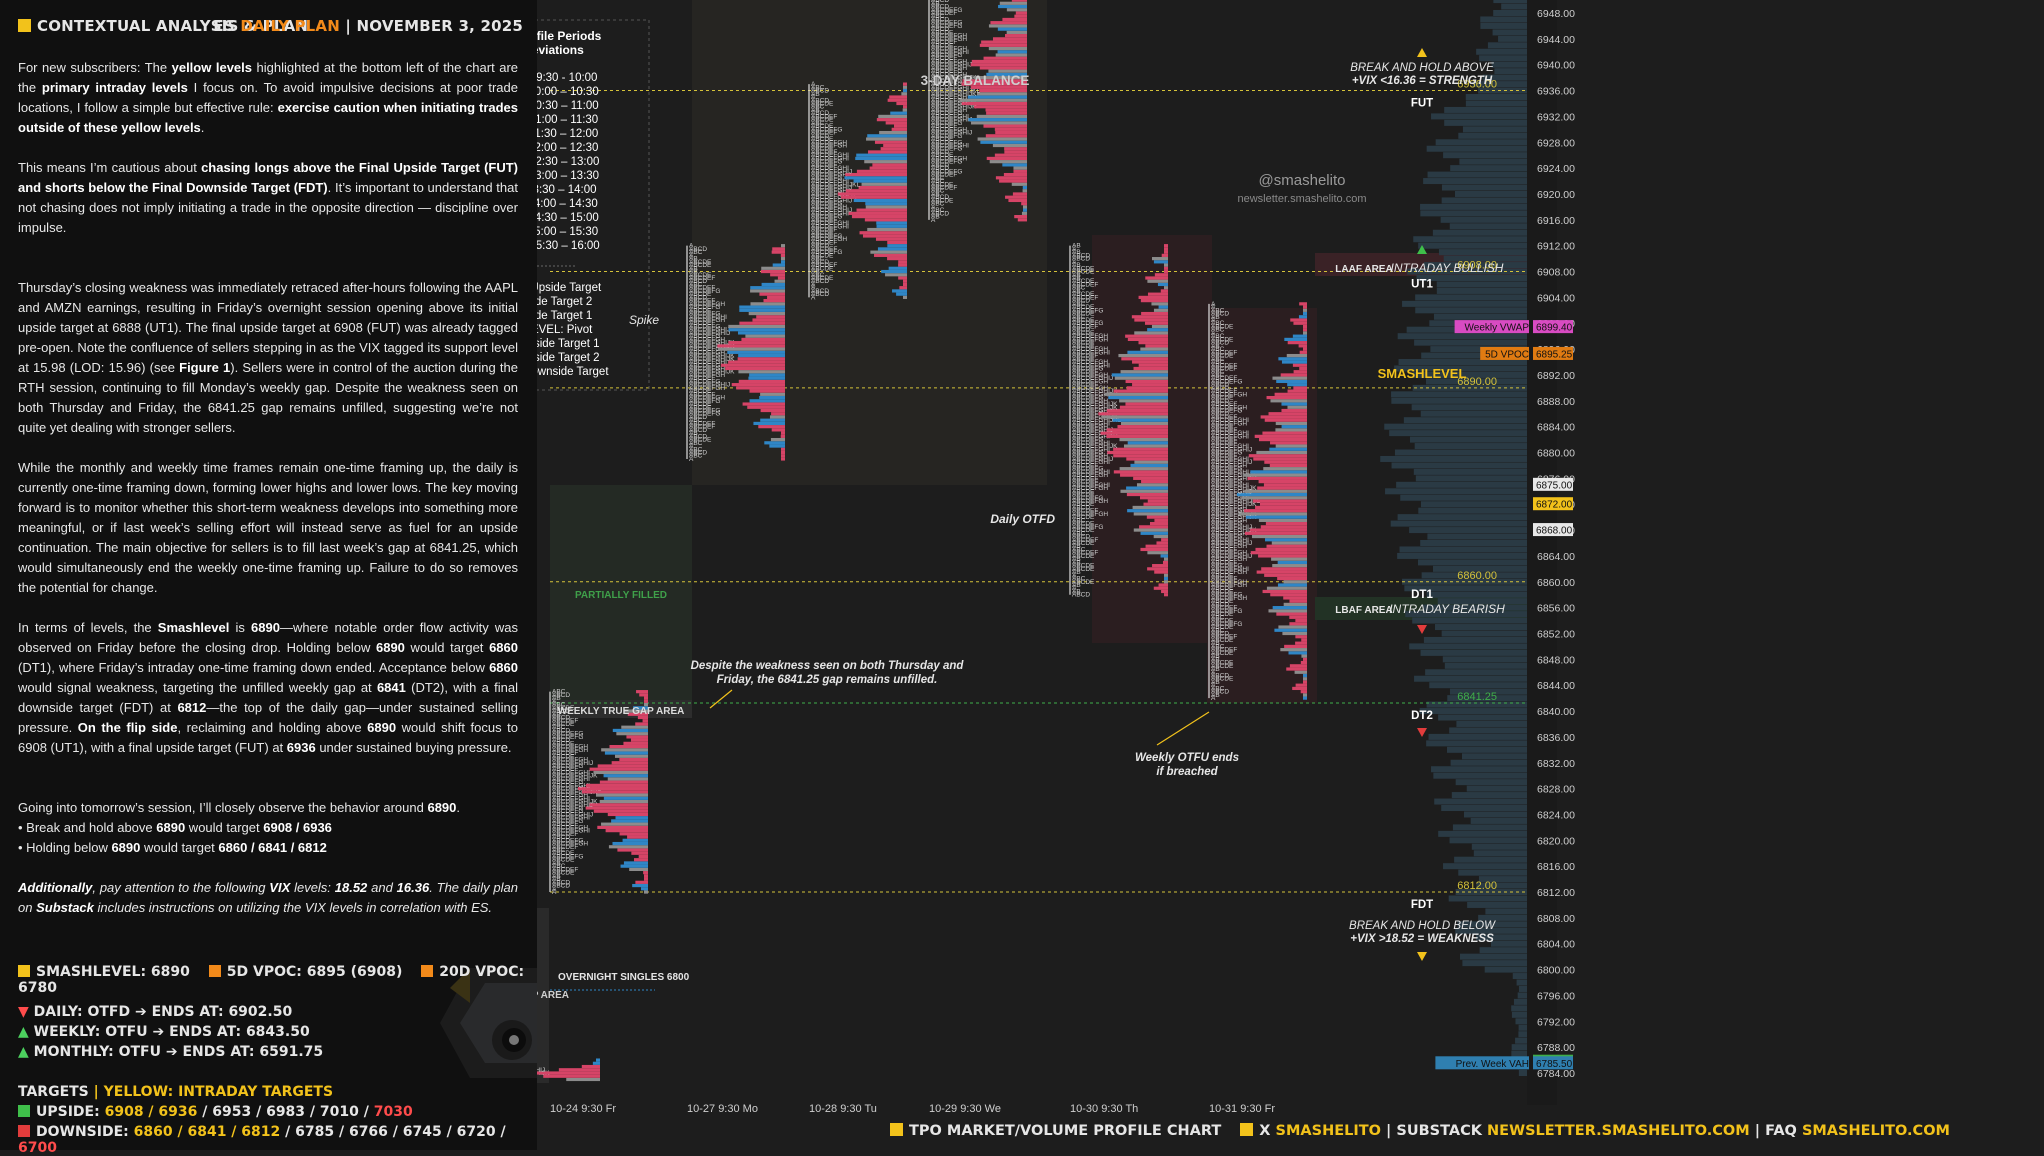 The image size is (2044, 1156). I want to click on price-tick: 6796.00, so click(1556, 996).